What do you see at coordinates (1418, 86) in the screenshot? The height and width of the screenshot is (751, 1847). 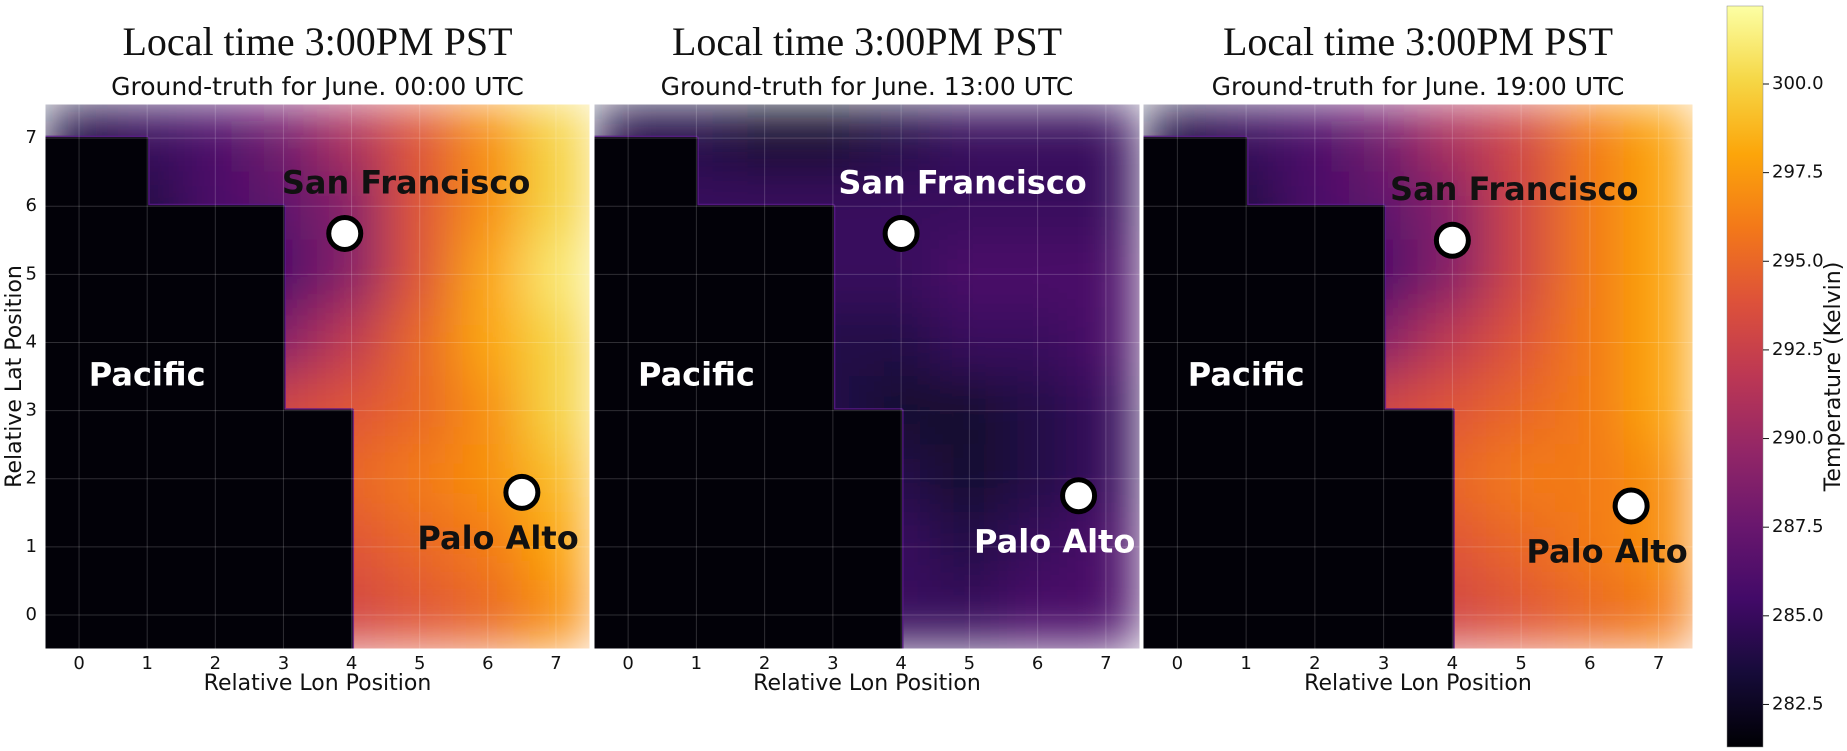 I see `chart-subtitle: Ground-truth for June. 19:00 UTC` at bounding box center [1418, 86].